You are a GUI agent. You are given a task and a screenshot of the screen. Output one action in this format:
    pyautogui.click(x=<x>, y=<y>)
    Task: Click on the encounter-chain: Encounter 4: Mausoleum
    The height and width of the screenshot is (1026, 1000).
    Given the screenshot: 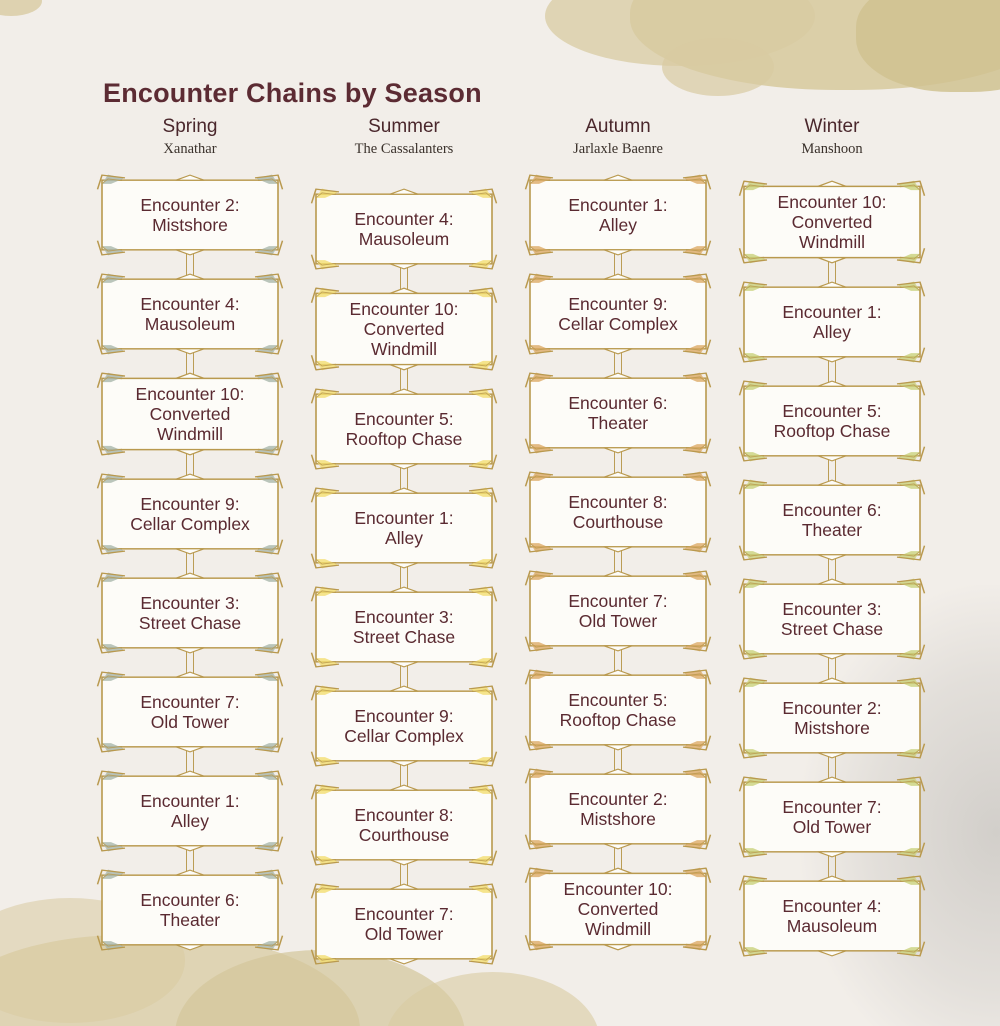 What is the action you would take?
    pyautogui.click(x=404, y=576)
    